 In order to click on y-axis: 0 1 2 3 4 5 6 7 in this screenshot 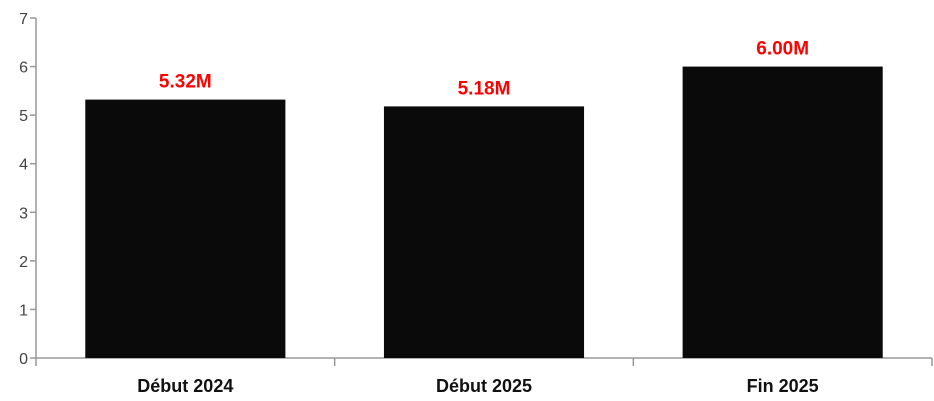, I will do `click(28, 189)`.